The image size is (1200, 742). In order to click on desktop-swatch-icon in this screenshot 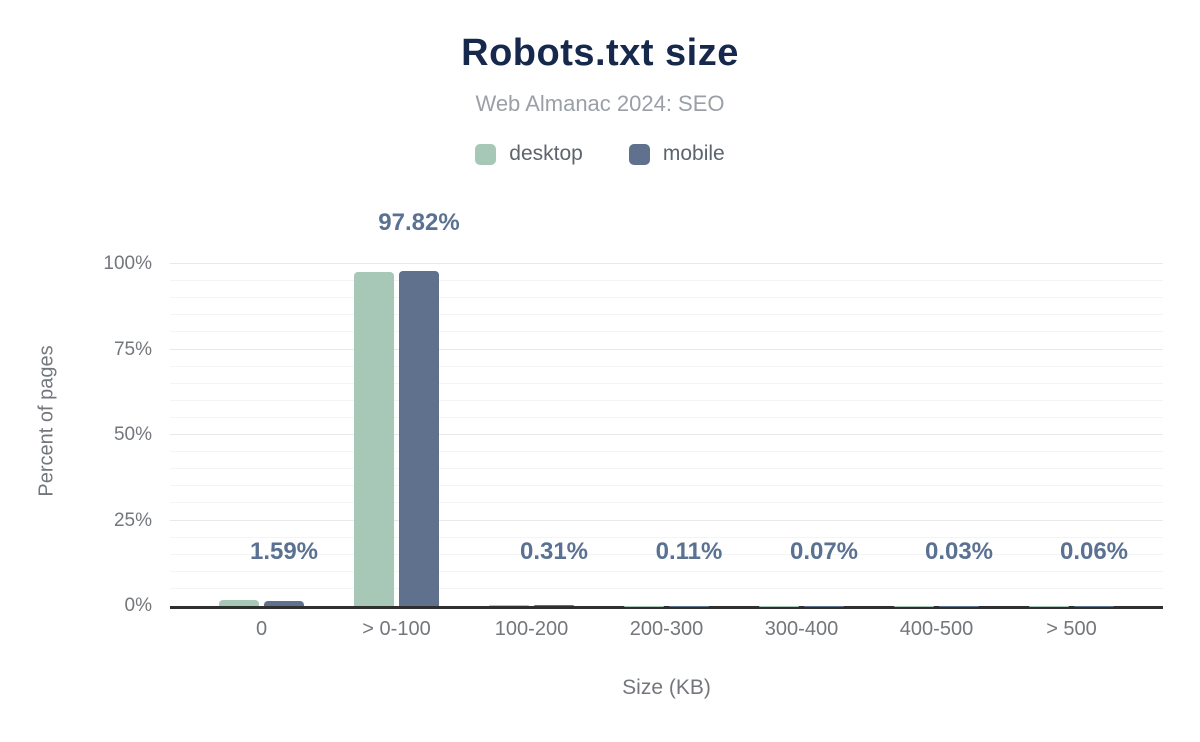, I will do `click(486, 154)`.